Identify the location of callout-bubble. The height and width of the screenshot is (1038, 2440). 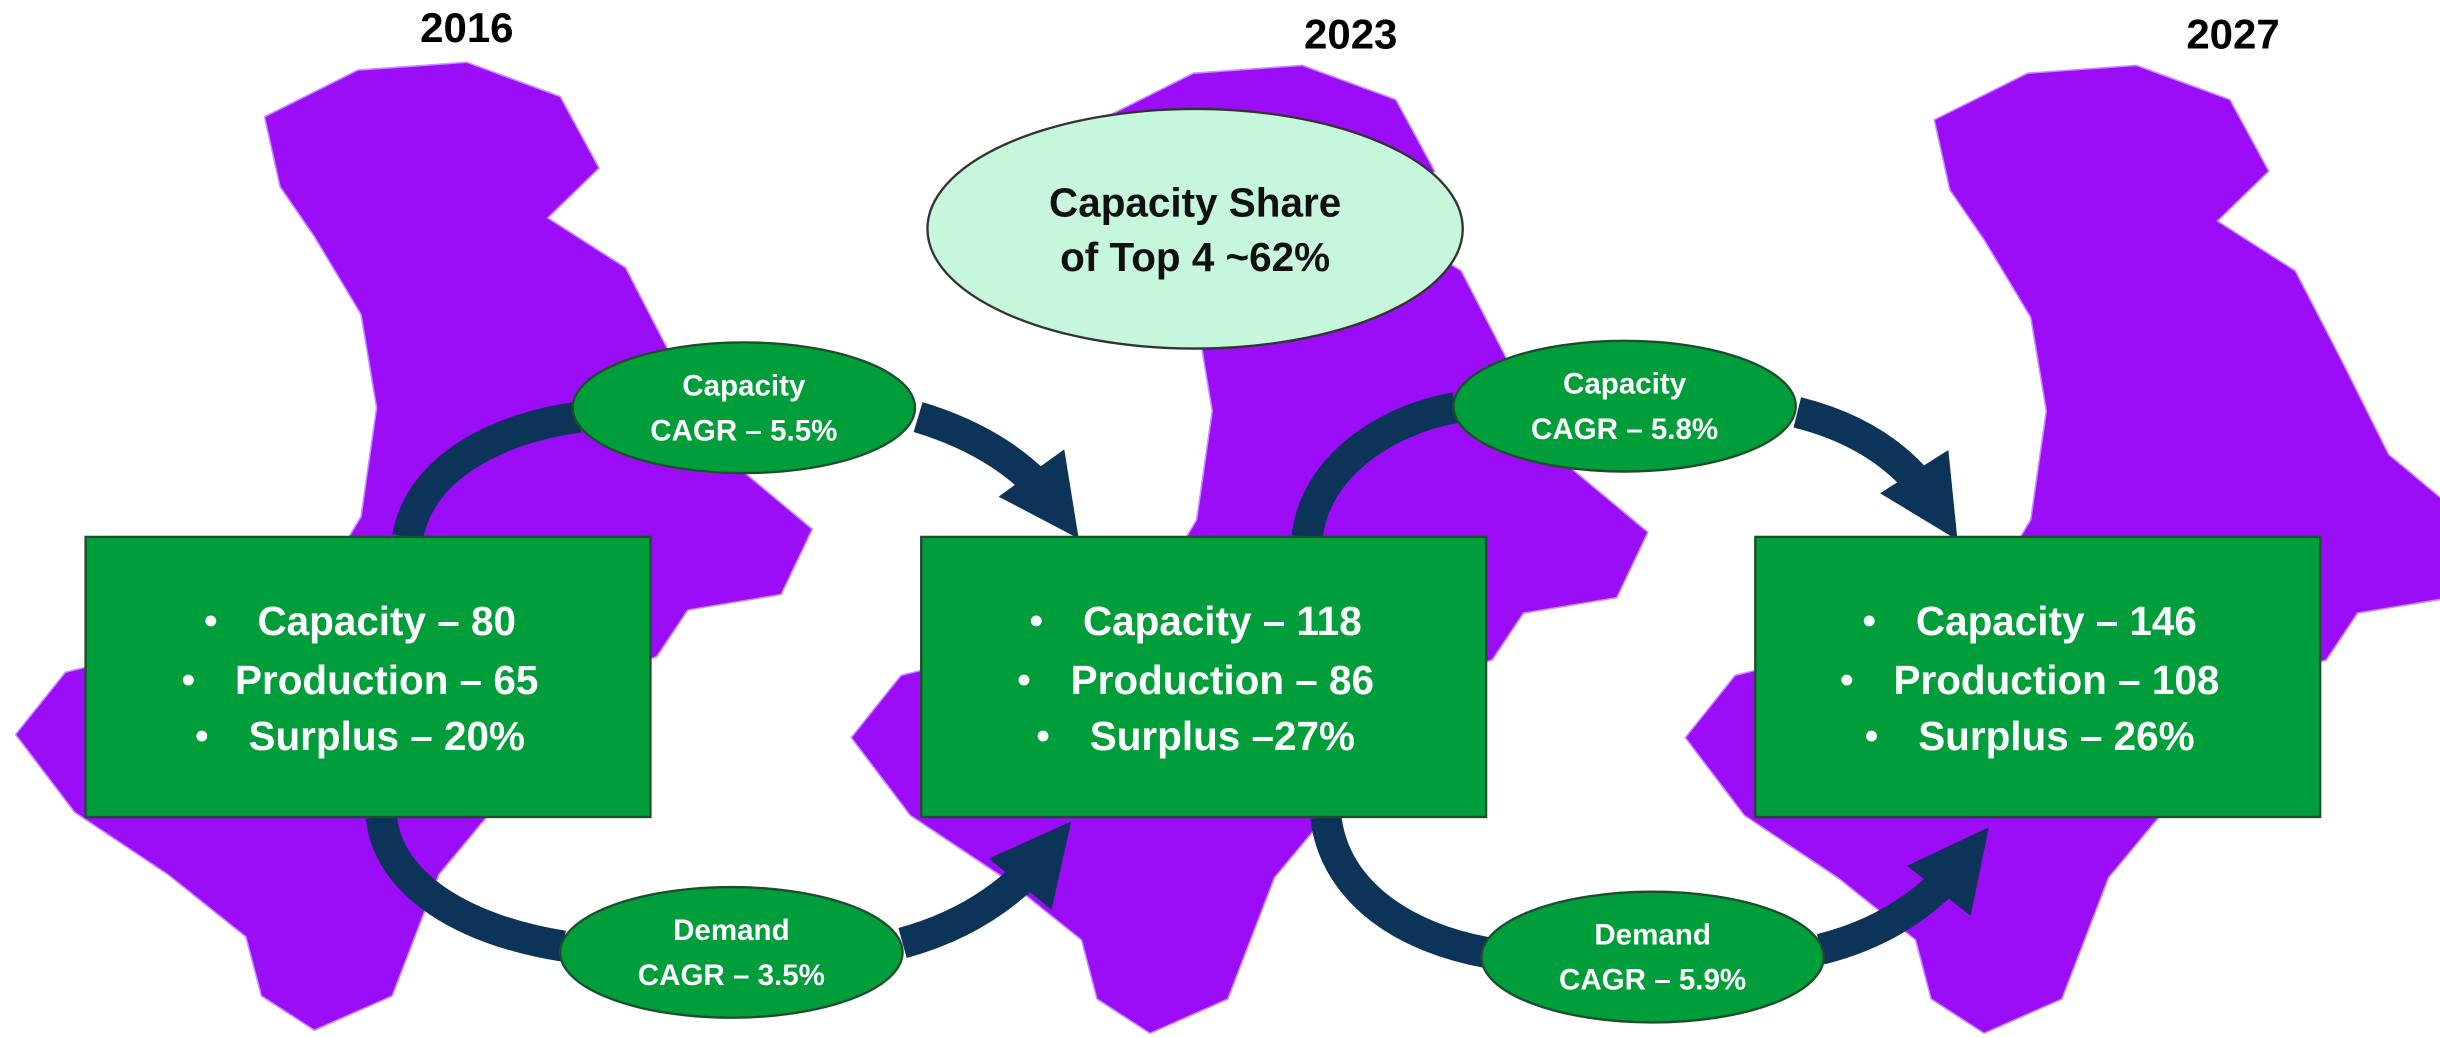
(1195, 228).